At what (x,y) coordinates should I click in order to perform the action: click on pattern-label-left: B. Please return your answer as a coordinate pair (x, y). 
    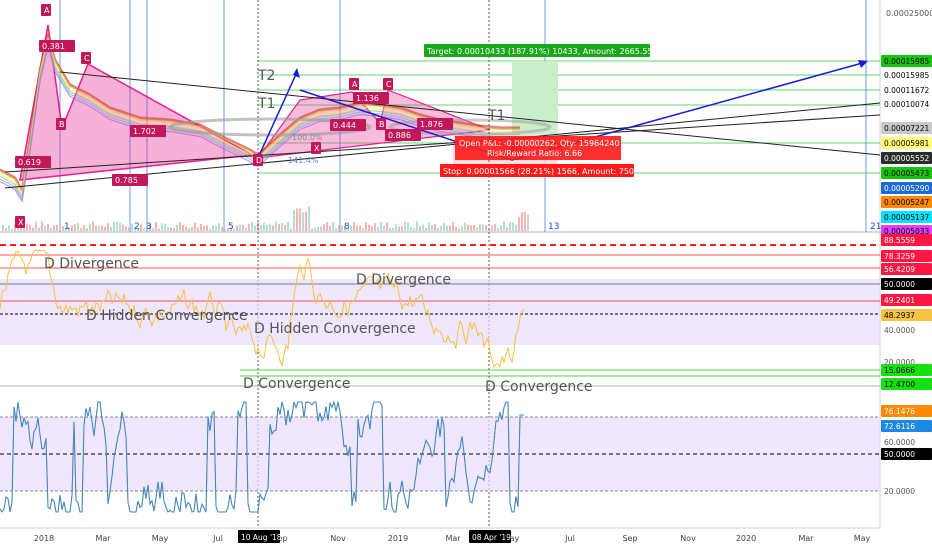
    Looking at the image, I should click on (61, 124).